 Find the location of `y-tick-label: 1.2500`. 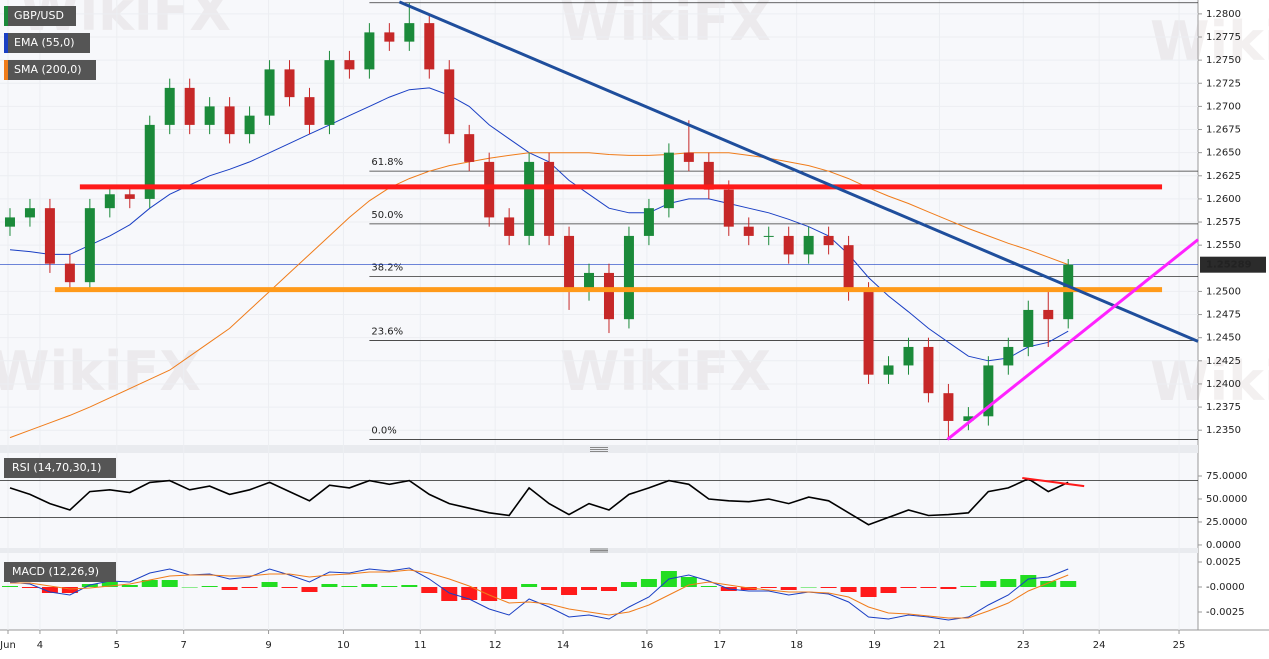

y-tick-label: 1.2500 is located at coordinates (1223, 291).